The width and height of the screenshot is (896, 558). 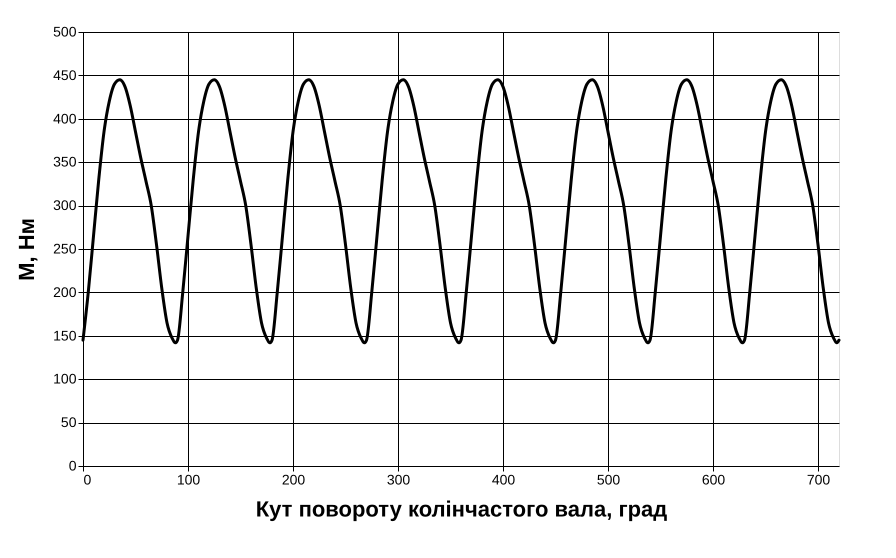 I want to click on x-tick-label: 0, so click(x=88, y=480).